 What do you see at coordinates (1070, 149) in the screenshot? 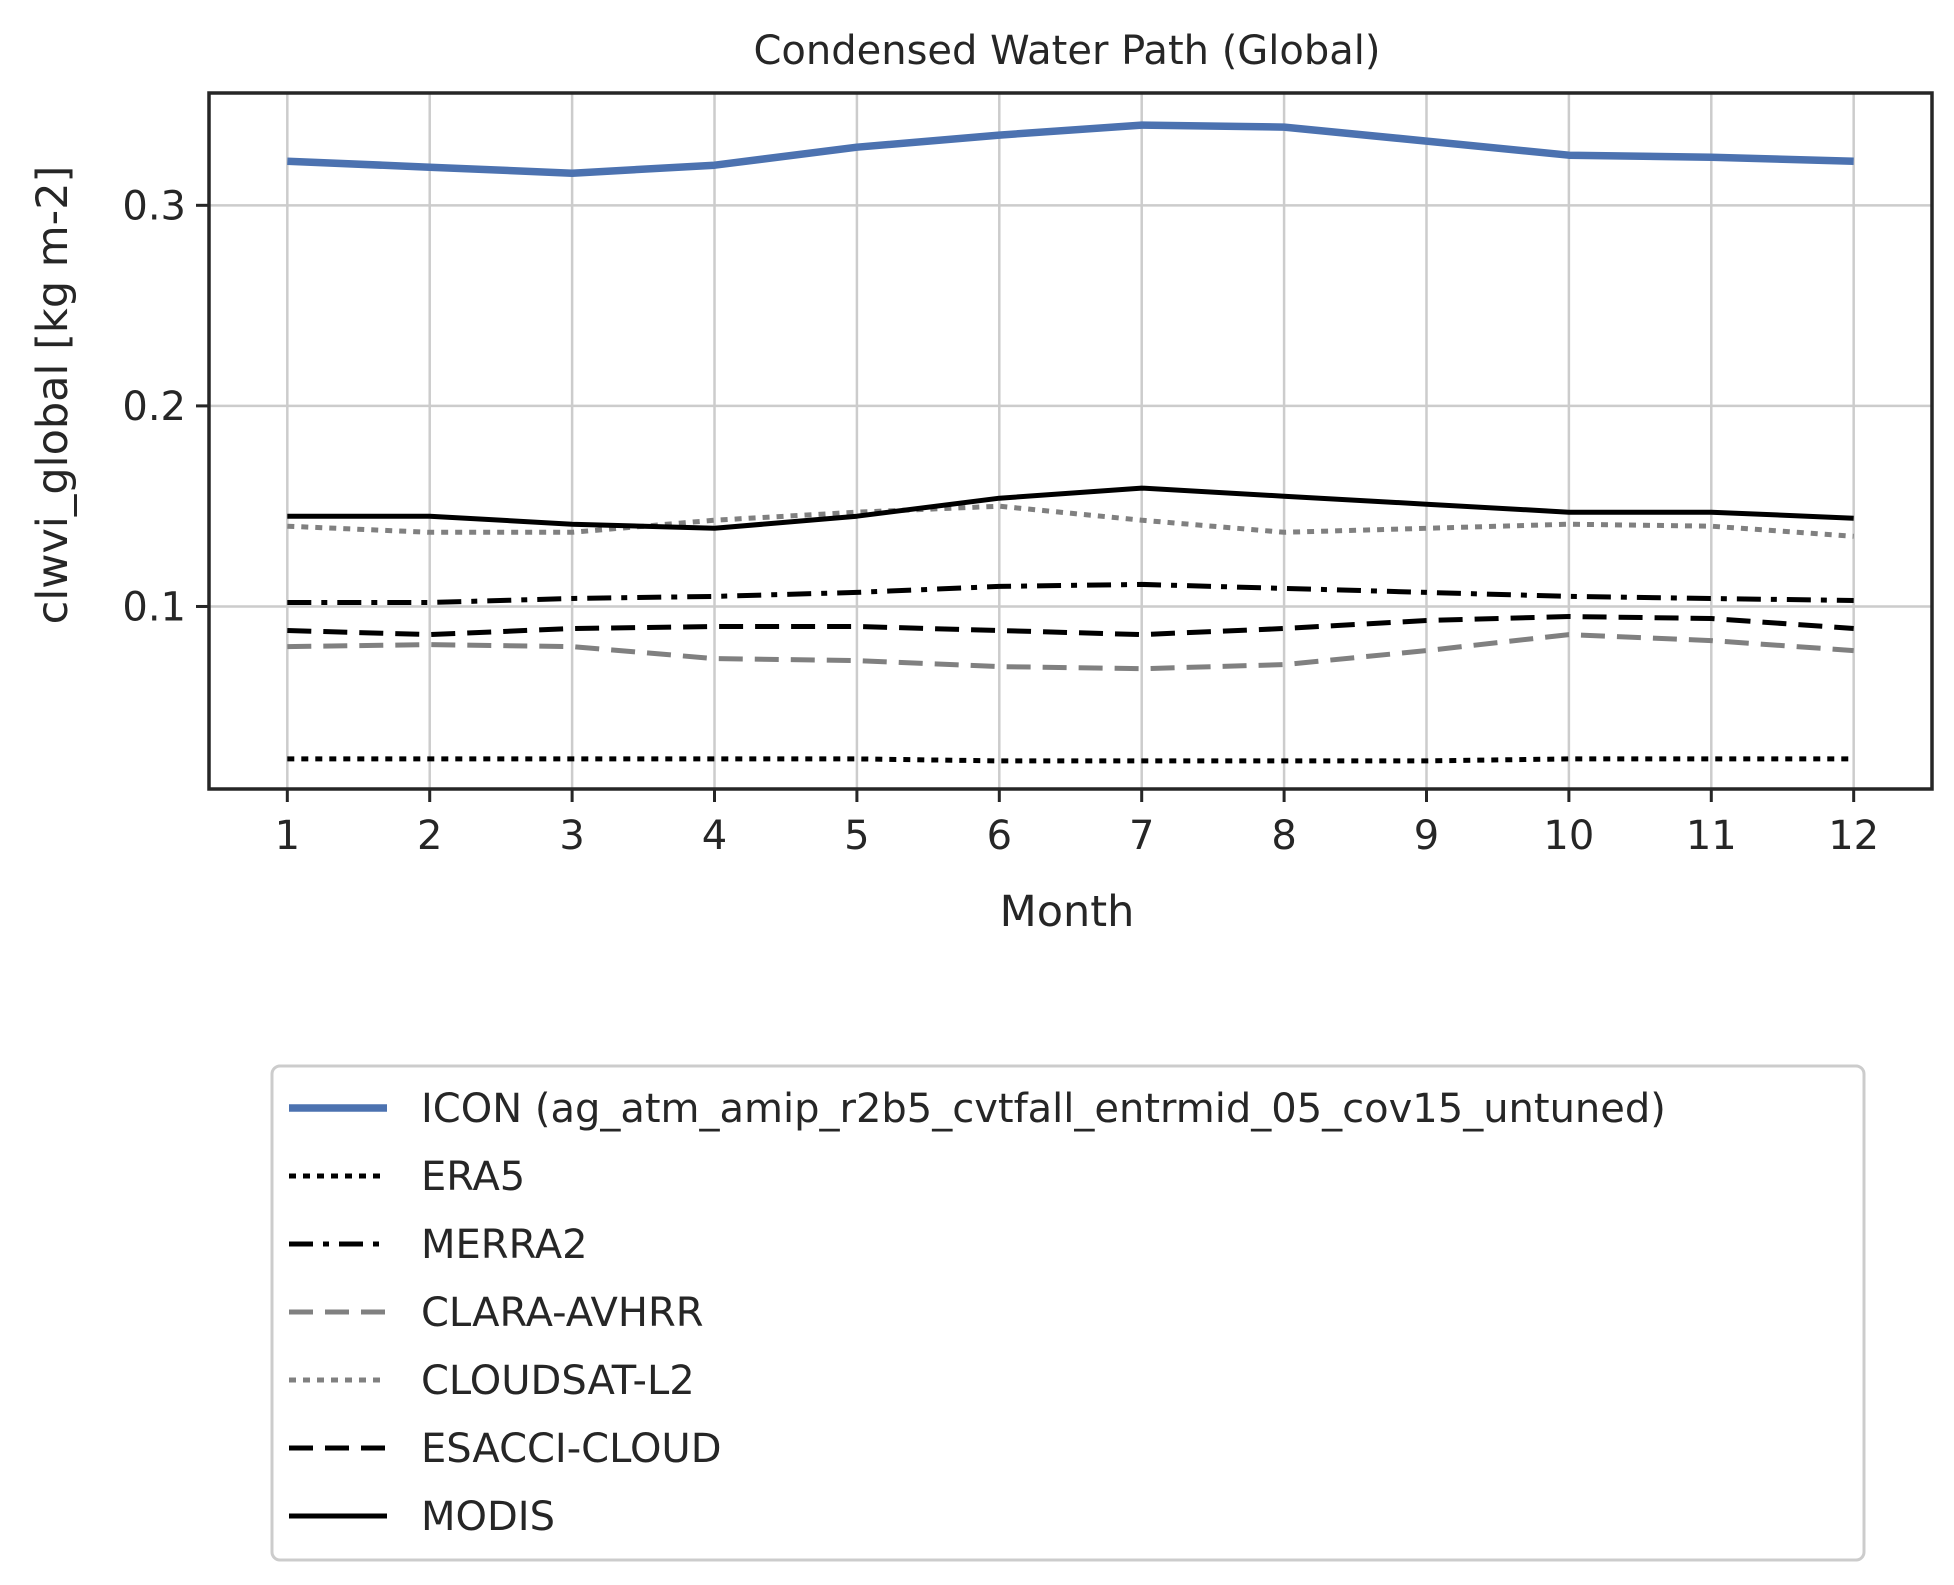
I see `series-line-icon-ag-atm-amip-r2b5-cvtfall-entrmid-05-cov15-untuned` at bounding box center [1070, 149].